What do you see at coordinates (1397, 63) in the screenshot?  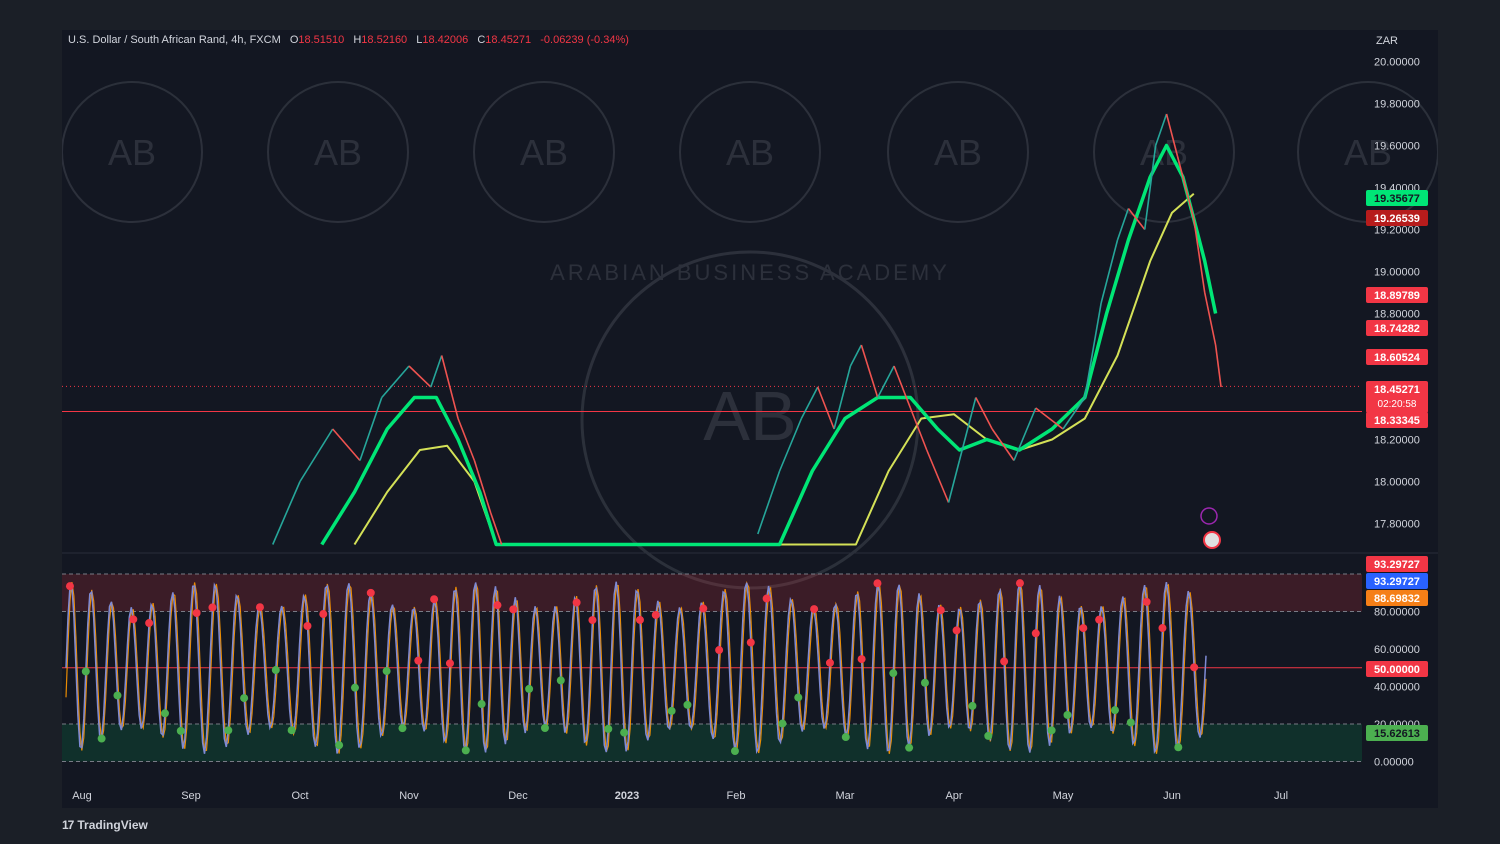 I see `price-axis-tick: 20.00000` at bounding box center [1397, 63].